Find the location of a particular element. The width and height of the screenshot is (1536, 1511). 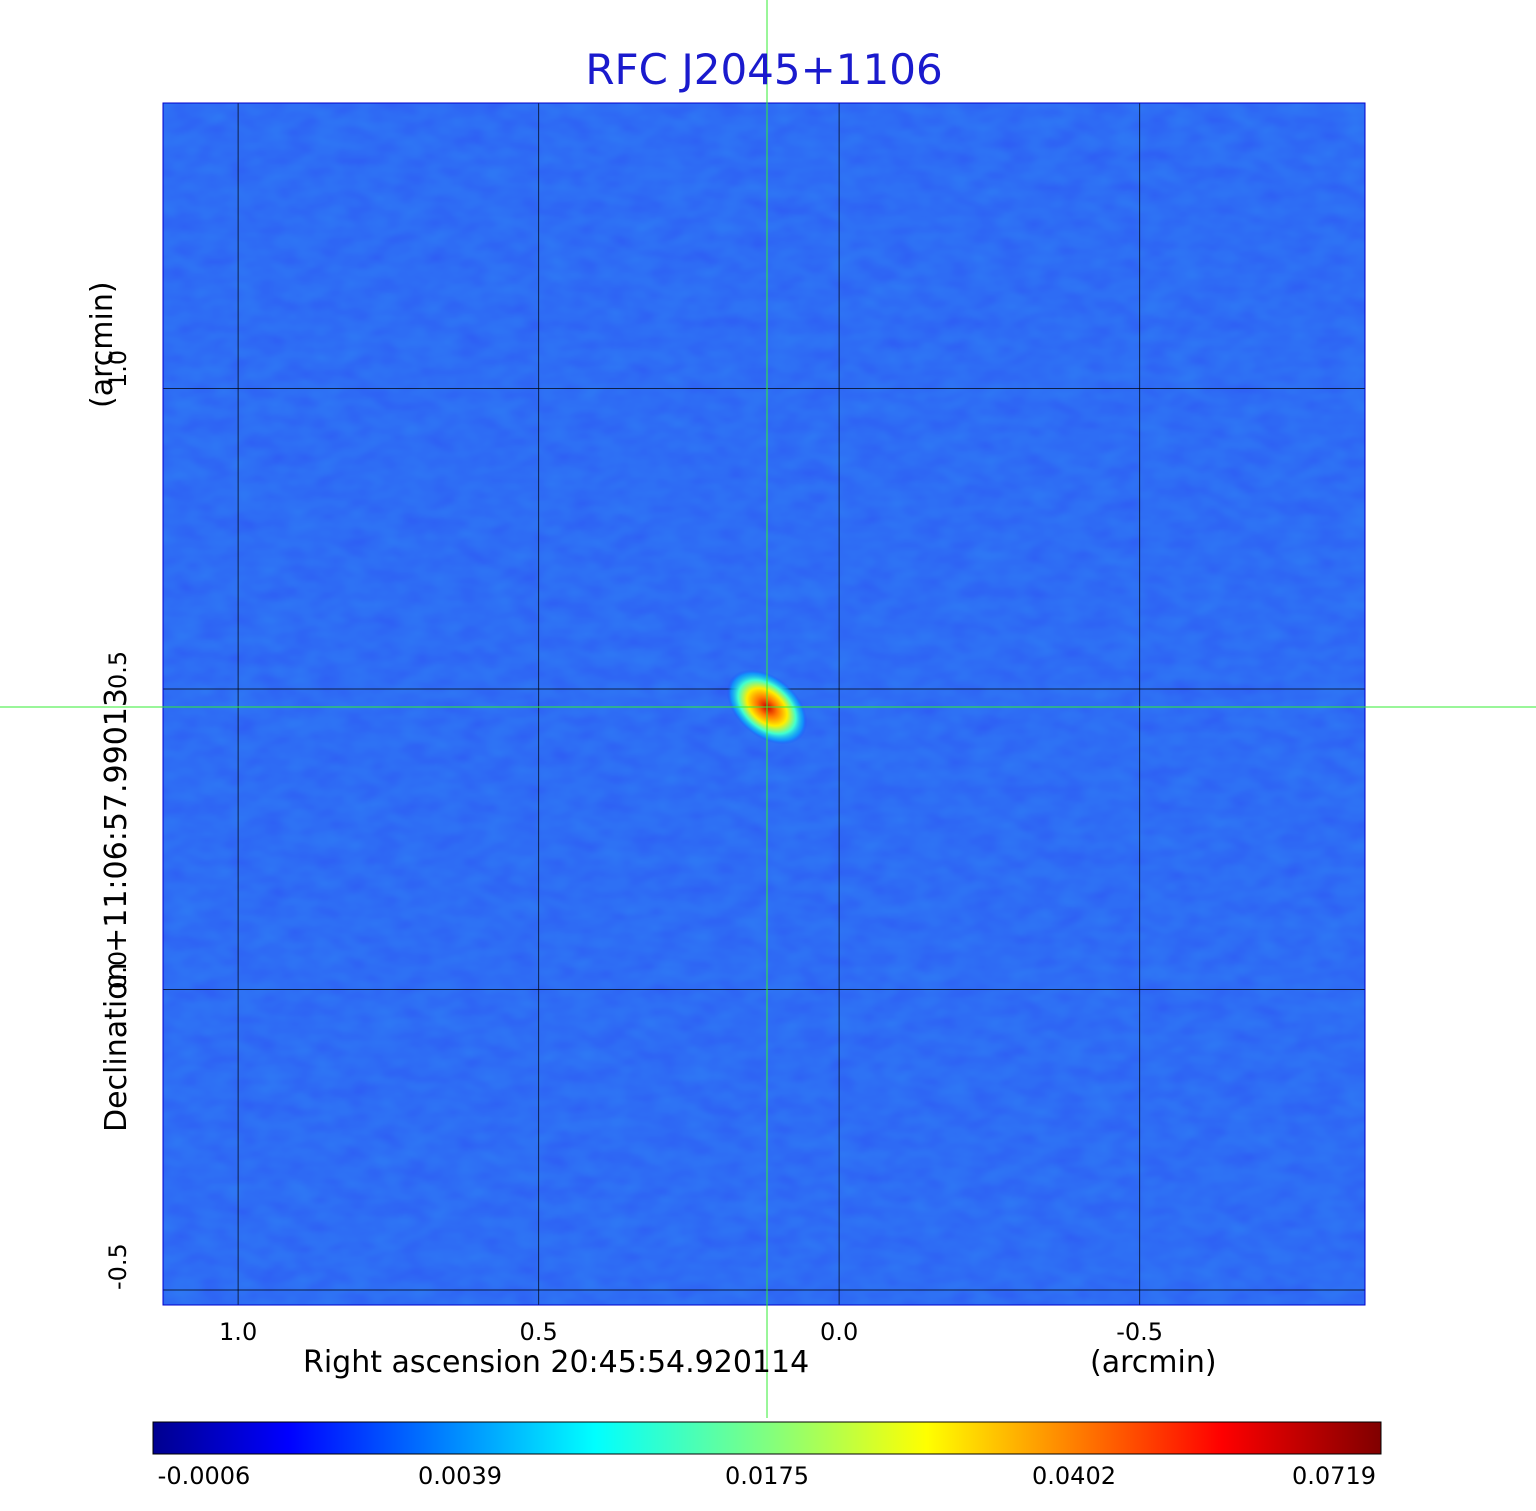

x-tick-label: 0.0 is located at coordinates (839, 1332).